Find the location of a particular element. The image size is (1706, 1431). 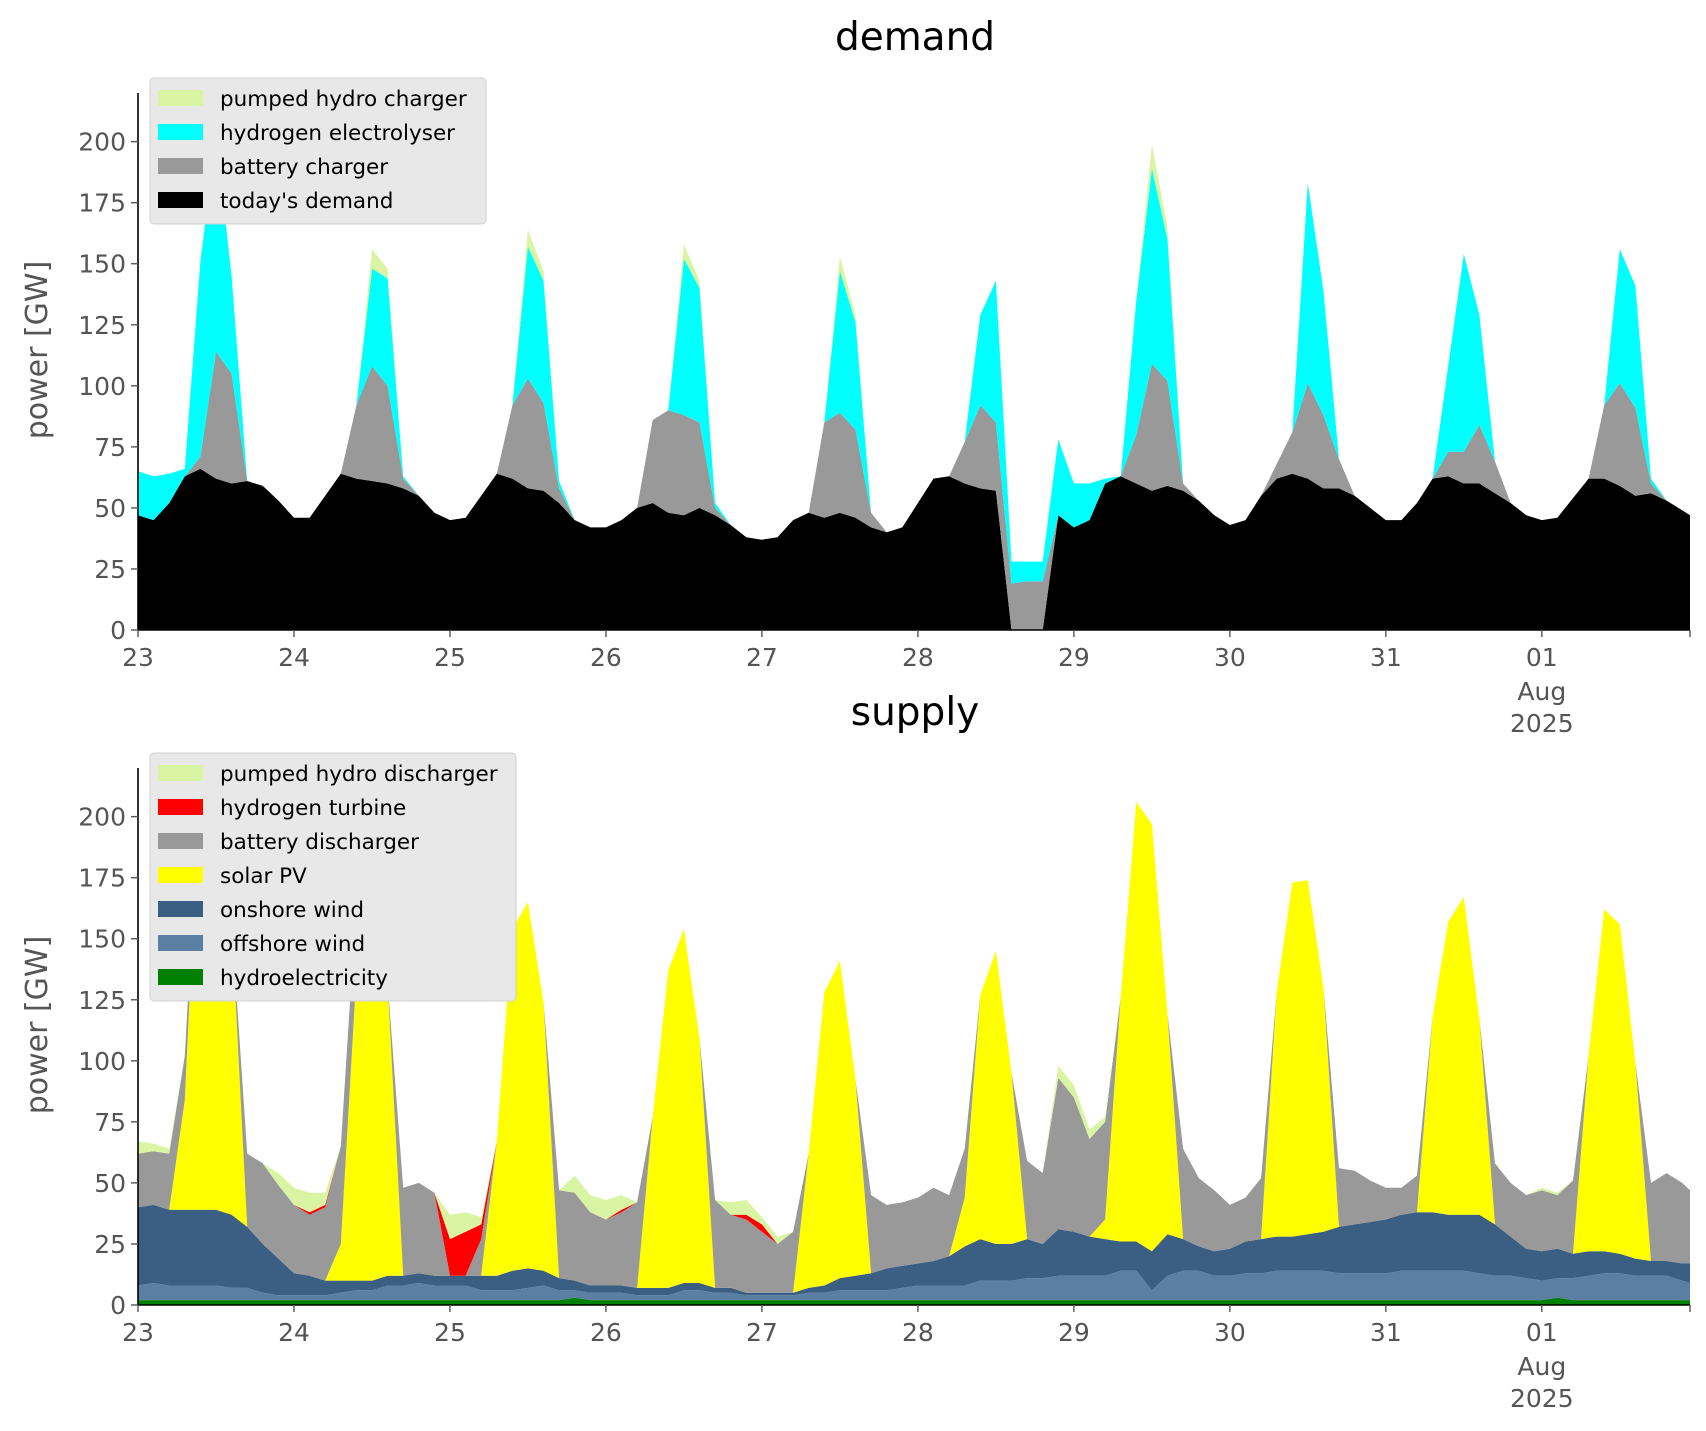

legend-label-solar-pv: solar PV is located at coordinates (263, 876).